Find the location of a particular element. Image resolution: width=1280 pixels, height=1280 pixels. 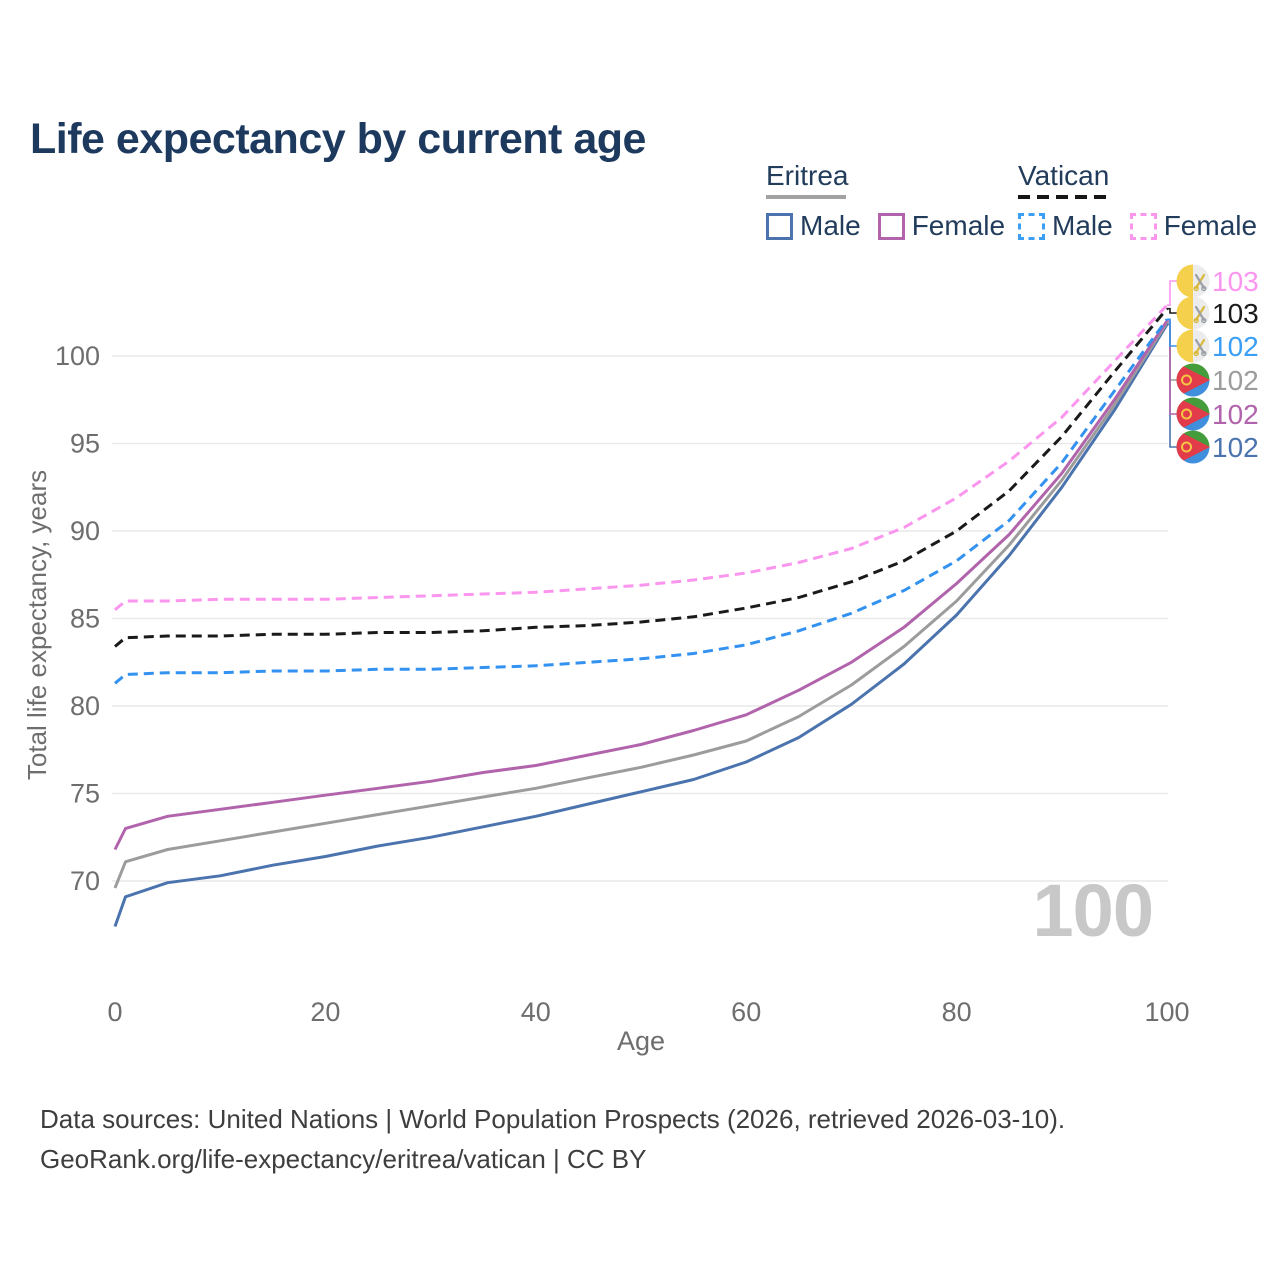

legend-item-eritrea-female: Female is located at coordinates (949, 226).